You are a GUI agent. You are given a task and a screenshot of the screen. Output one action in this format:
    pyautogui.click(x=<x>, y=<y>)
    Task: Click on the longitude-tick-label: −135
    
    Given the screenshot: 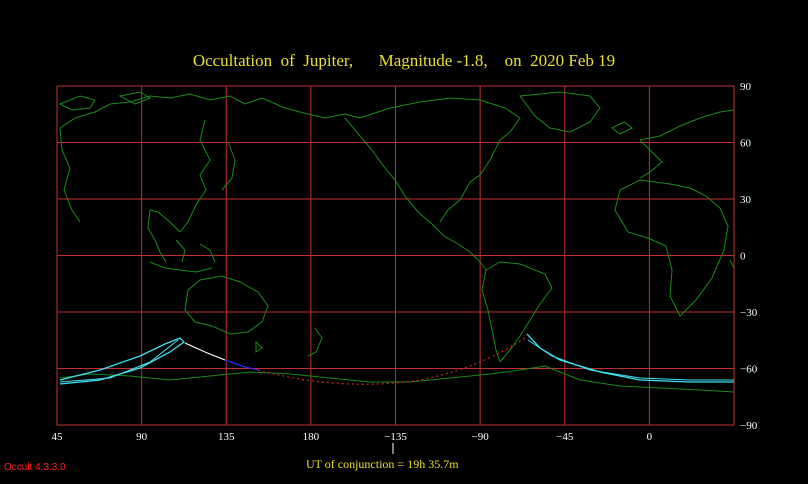 What is the action you would take?
    pyautogui.click(x=395, y=437)
    